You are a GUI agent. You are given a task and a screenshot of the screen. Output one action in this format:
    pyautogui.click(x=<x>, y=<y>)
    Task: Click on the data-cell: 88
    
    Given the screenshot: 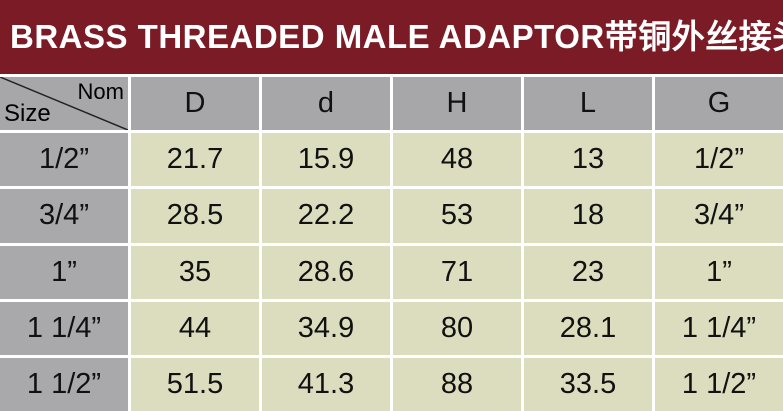 What is the action you would take?
    pyautogui.click(x=457, y=384)
    